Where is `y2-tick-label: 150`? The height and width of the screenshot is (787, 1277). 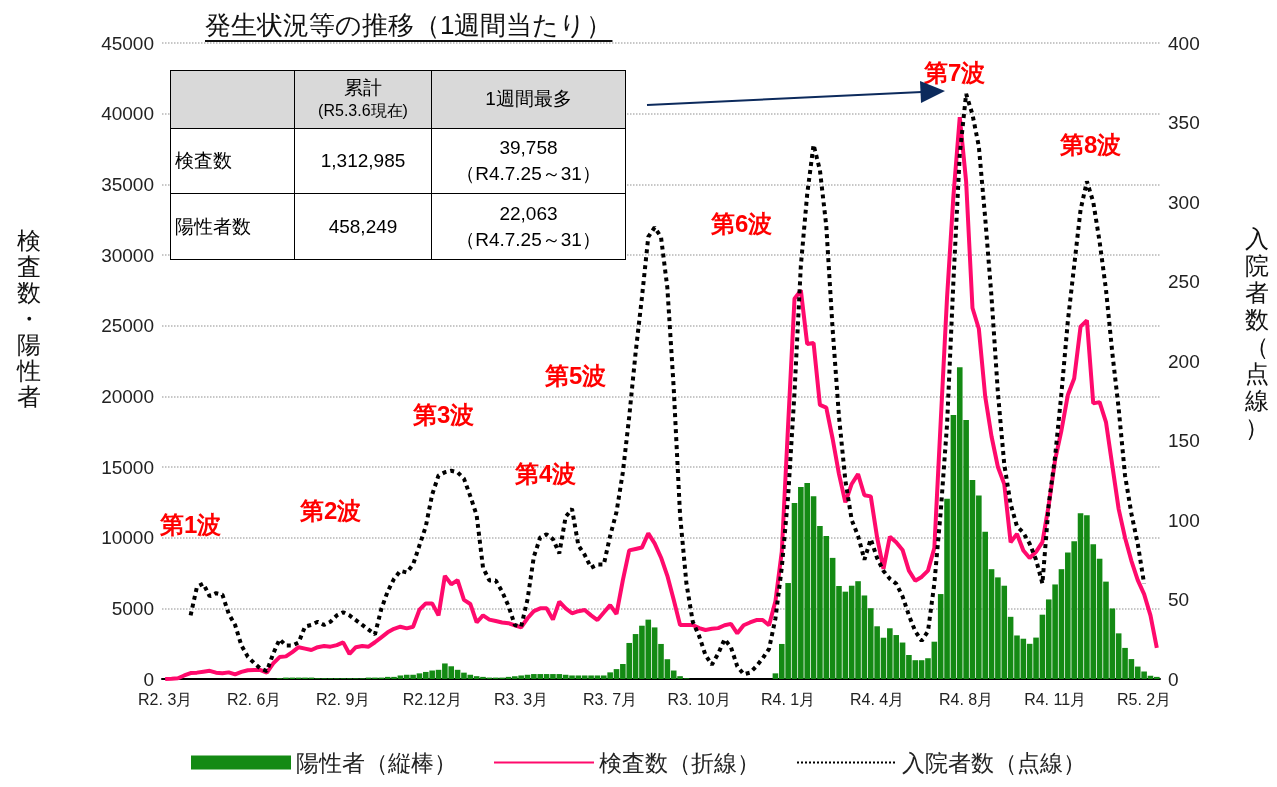 y2-tick-label: 150 is located at coordinates (1184, 440).